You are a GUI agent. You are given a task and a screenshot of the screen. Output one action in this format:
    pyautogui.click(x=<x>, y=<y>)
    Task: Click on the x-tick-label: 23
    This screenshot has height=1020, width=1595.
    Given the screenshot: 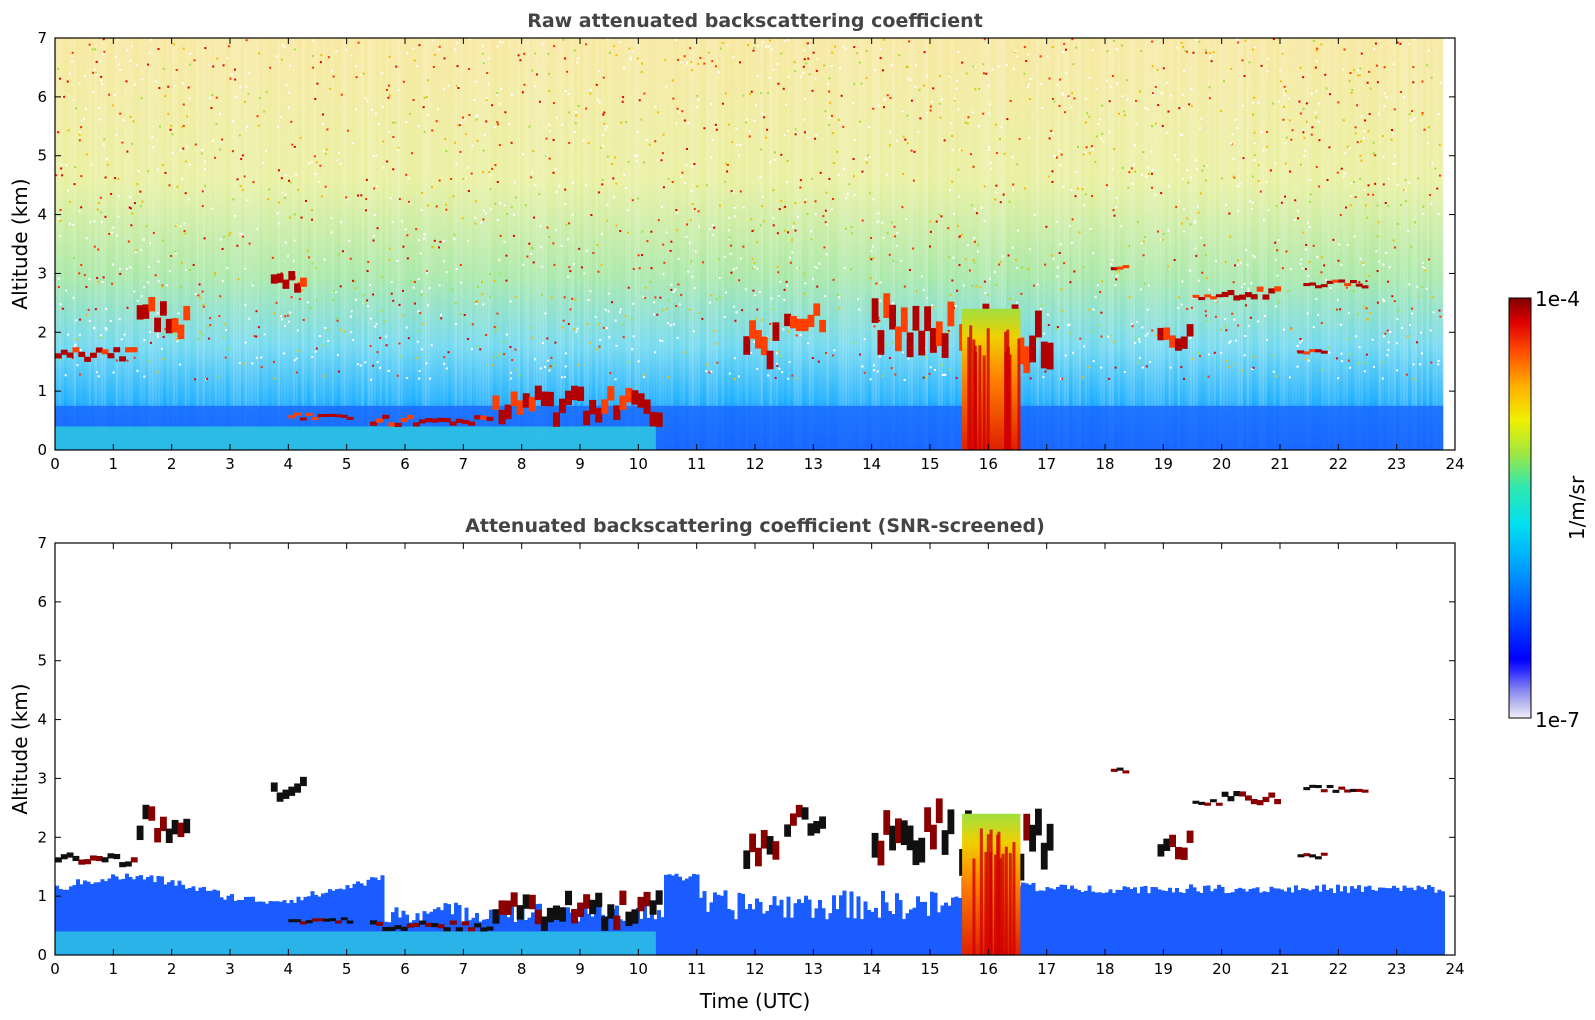 What is the action you would take?
    pyautogui.click(x=1396, y=464)
    